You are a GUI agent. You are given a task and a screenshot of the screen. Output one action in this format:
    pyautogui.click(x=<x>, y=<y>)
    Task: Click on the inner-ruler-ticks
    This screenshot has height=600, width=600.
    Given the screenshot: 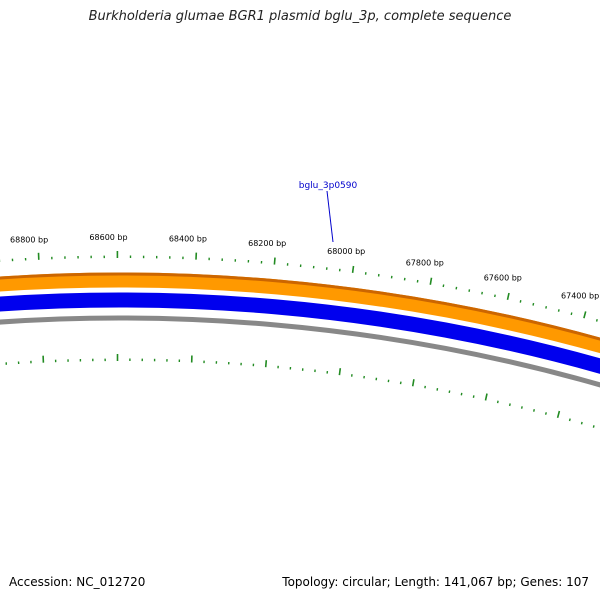 What is the action you would take?
    pyautogui.click(x=300, y=391)
    